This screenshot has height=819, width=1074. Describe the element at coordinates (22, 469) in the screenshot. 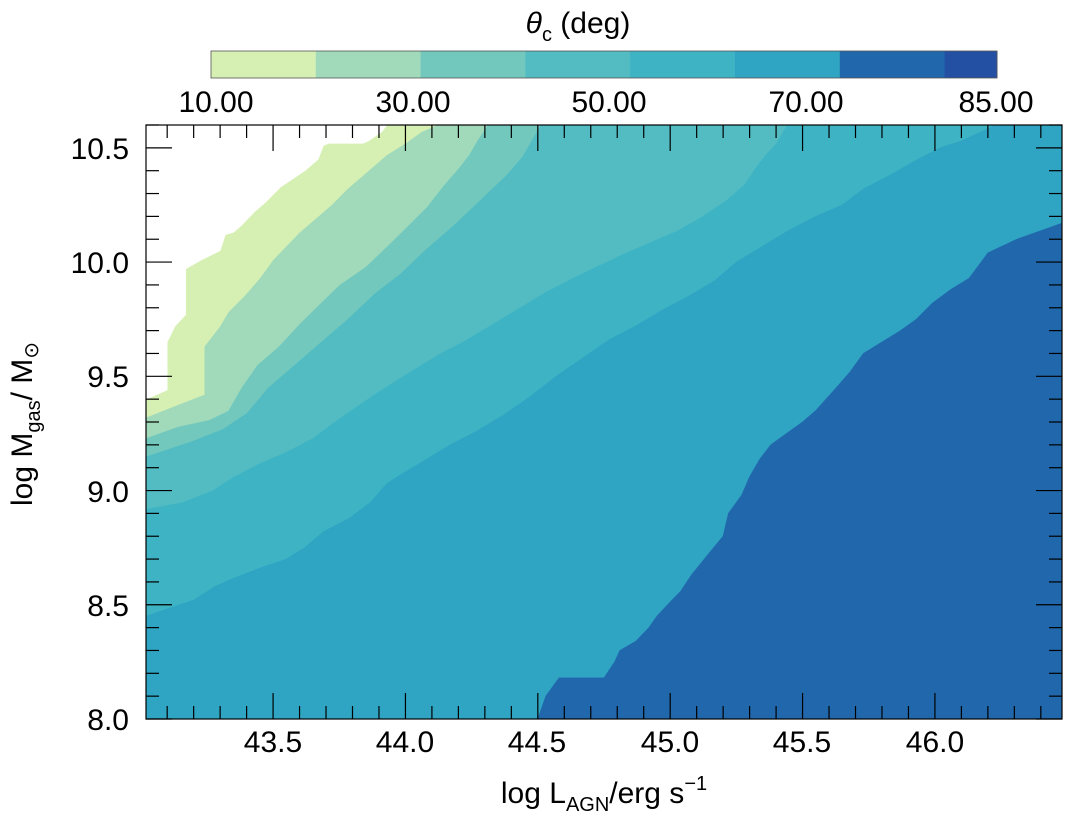

I see `y-axis-label-main: log M` at that location.